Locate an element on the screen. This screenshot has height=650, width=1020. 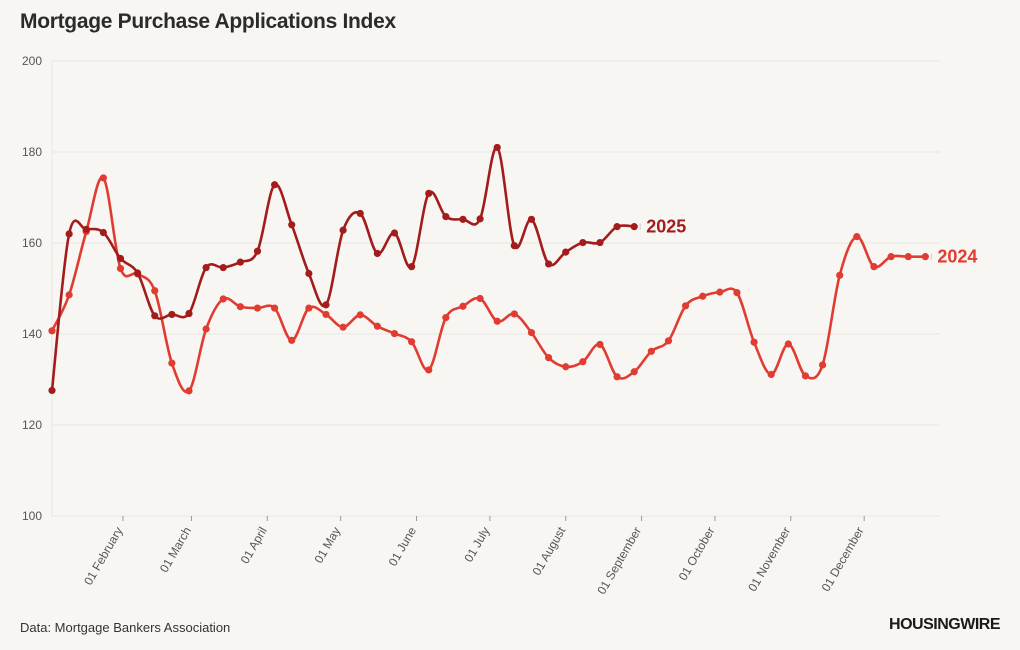
x-tick-label: 01 June is located at coordinates (403, 546).